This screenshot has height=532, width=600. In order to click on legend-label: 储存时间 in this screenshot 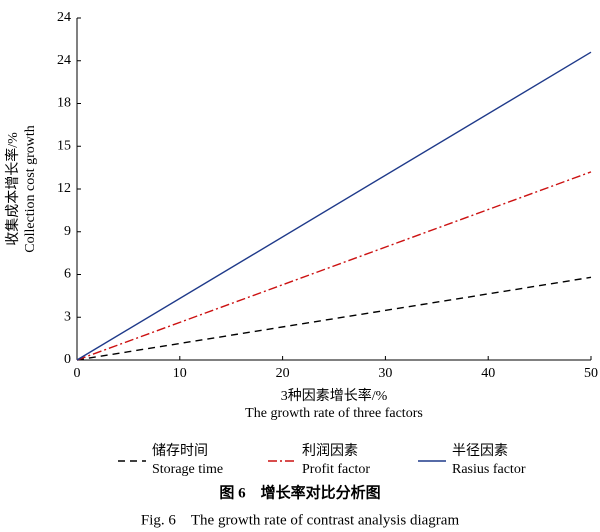, I will do `click(180, 451)`.